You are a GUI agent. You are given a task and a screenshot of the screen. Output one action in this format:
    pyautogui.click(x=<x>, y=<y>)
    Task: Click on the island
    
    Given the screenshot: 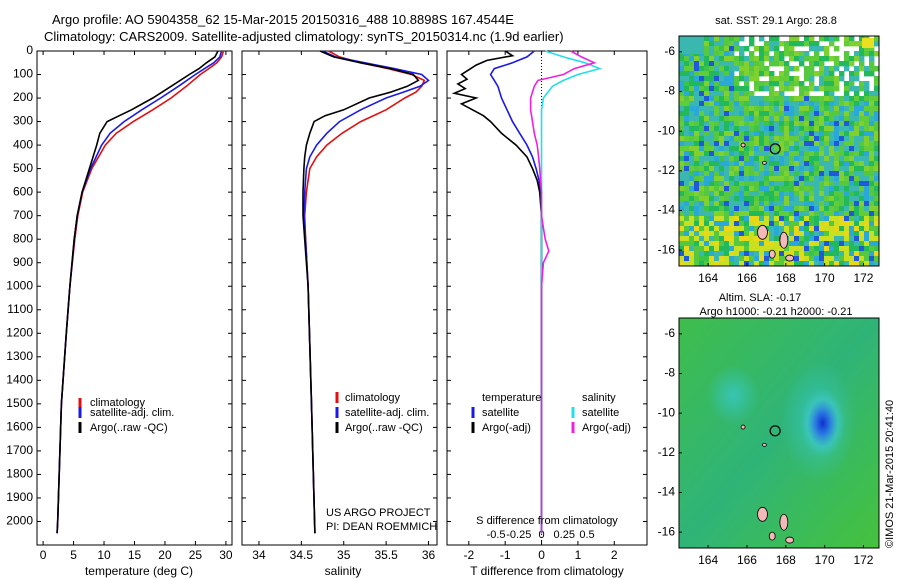 What is the action you would take?
    pyautogui.click(x=743, y=427)
    